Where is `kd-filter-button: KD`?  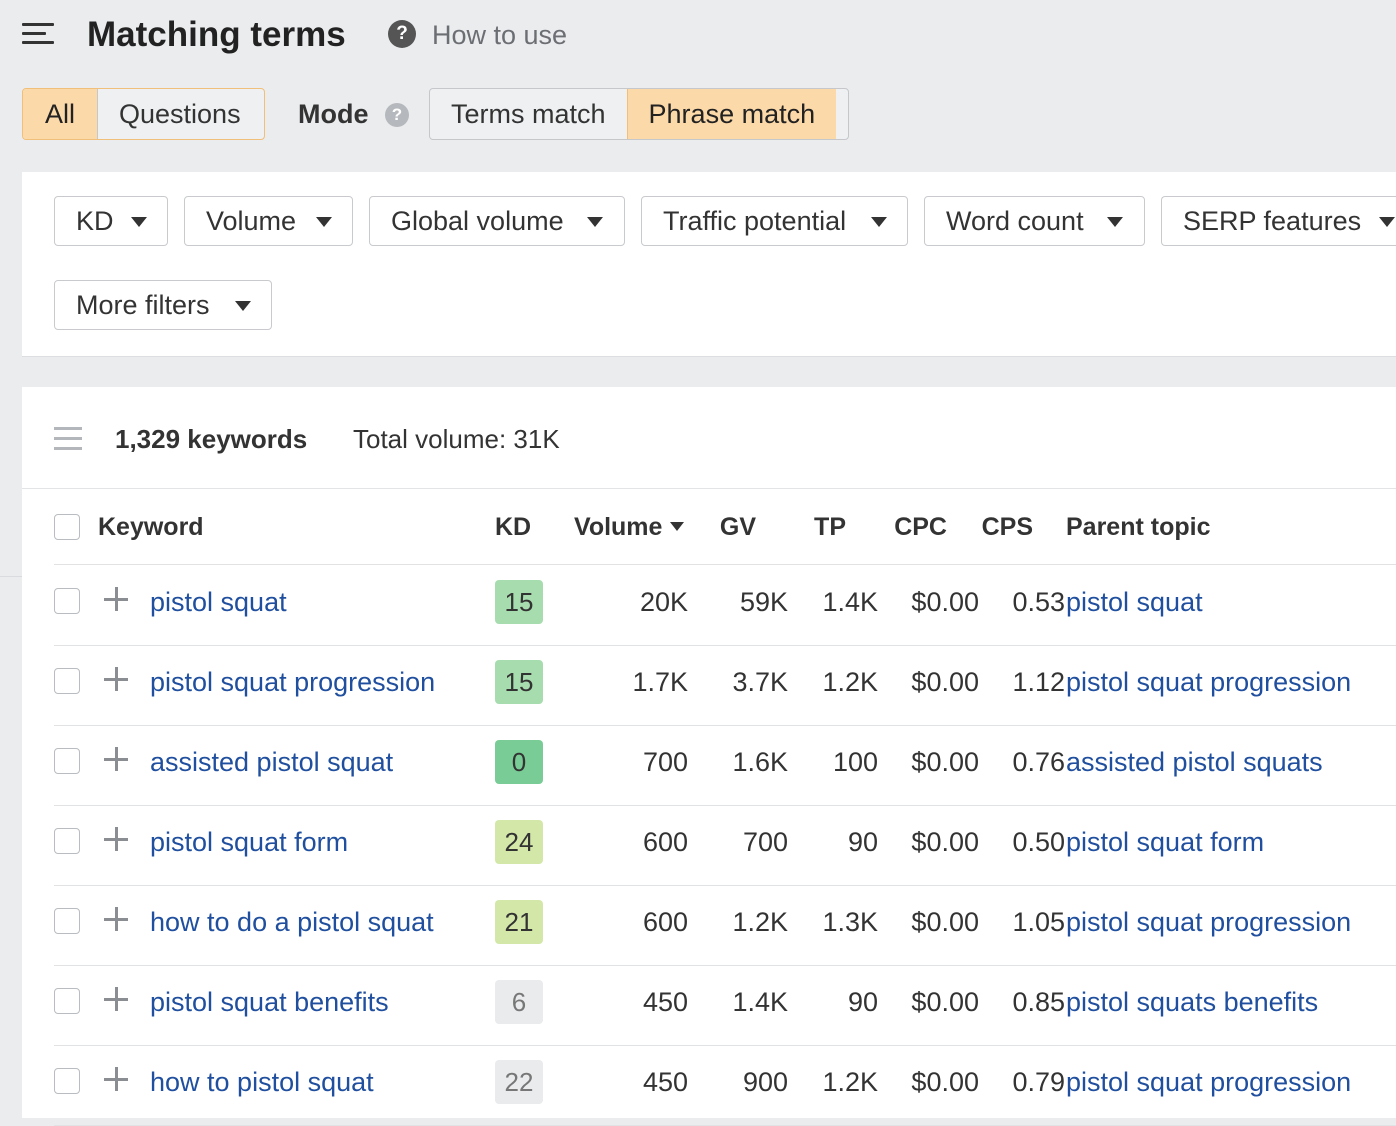
kd-filter-button: KD is located at coordinates (111, 221).